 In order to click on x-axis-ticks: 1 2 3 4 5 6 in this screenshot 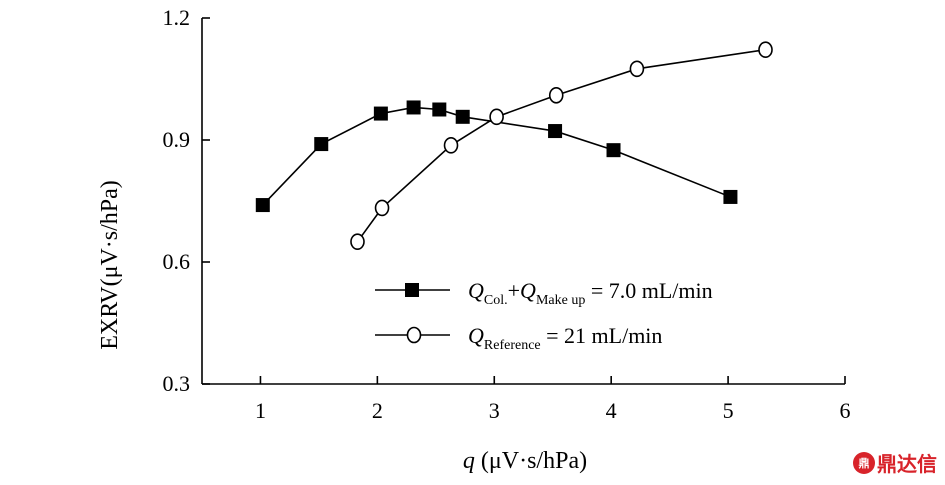, I will do `click(553, 399)`.